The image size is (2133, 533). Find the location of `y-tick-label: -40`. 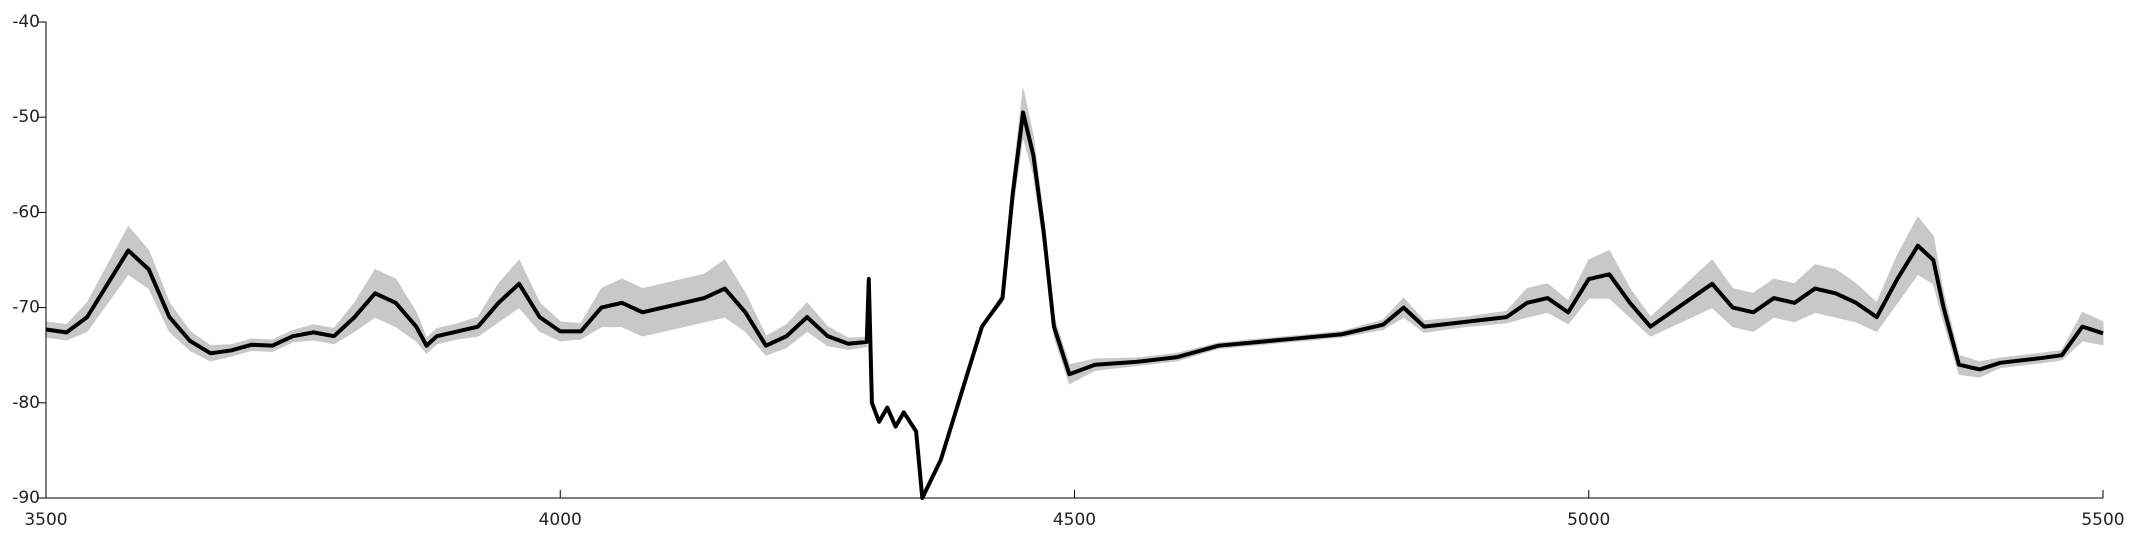

y-tick-label: -40 is located at coordinates (26, 22).